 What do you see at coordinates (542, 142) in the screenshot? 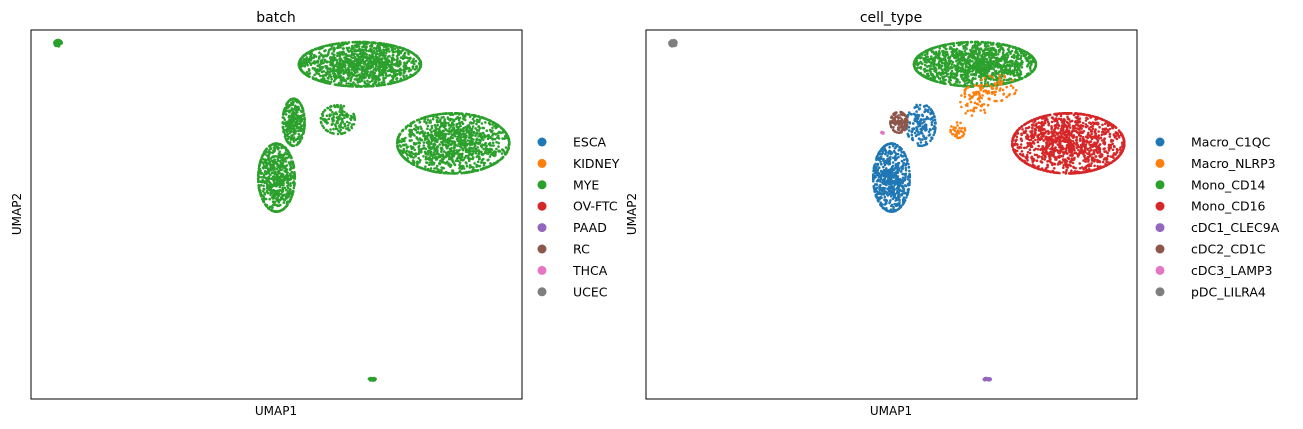
I see `legend-marker` at bounding box center [542, 142].